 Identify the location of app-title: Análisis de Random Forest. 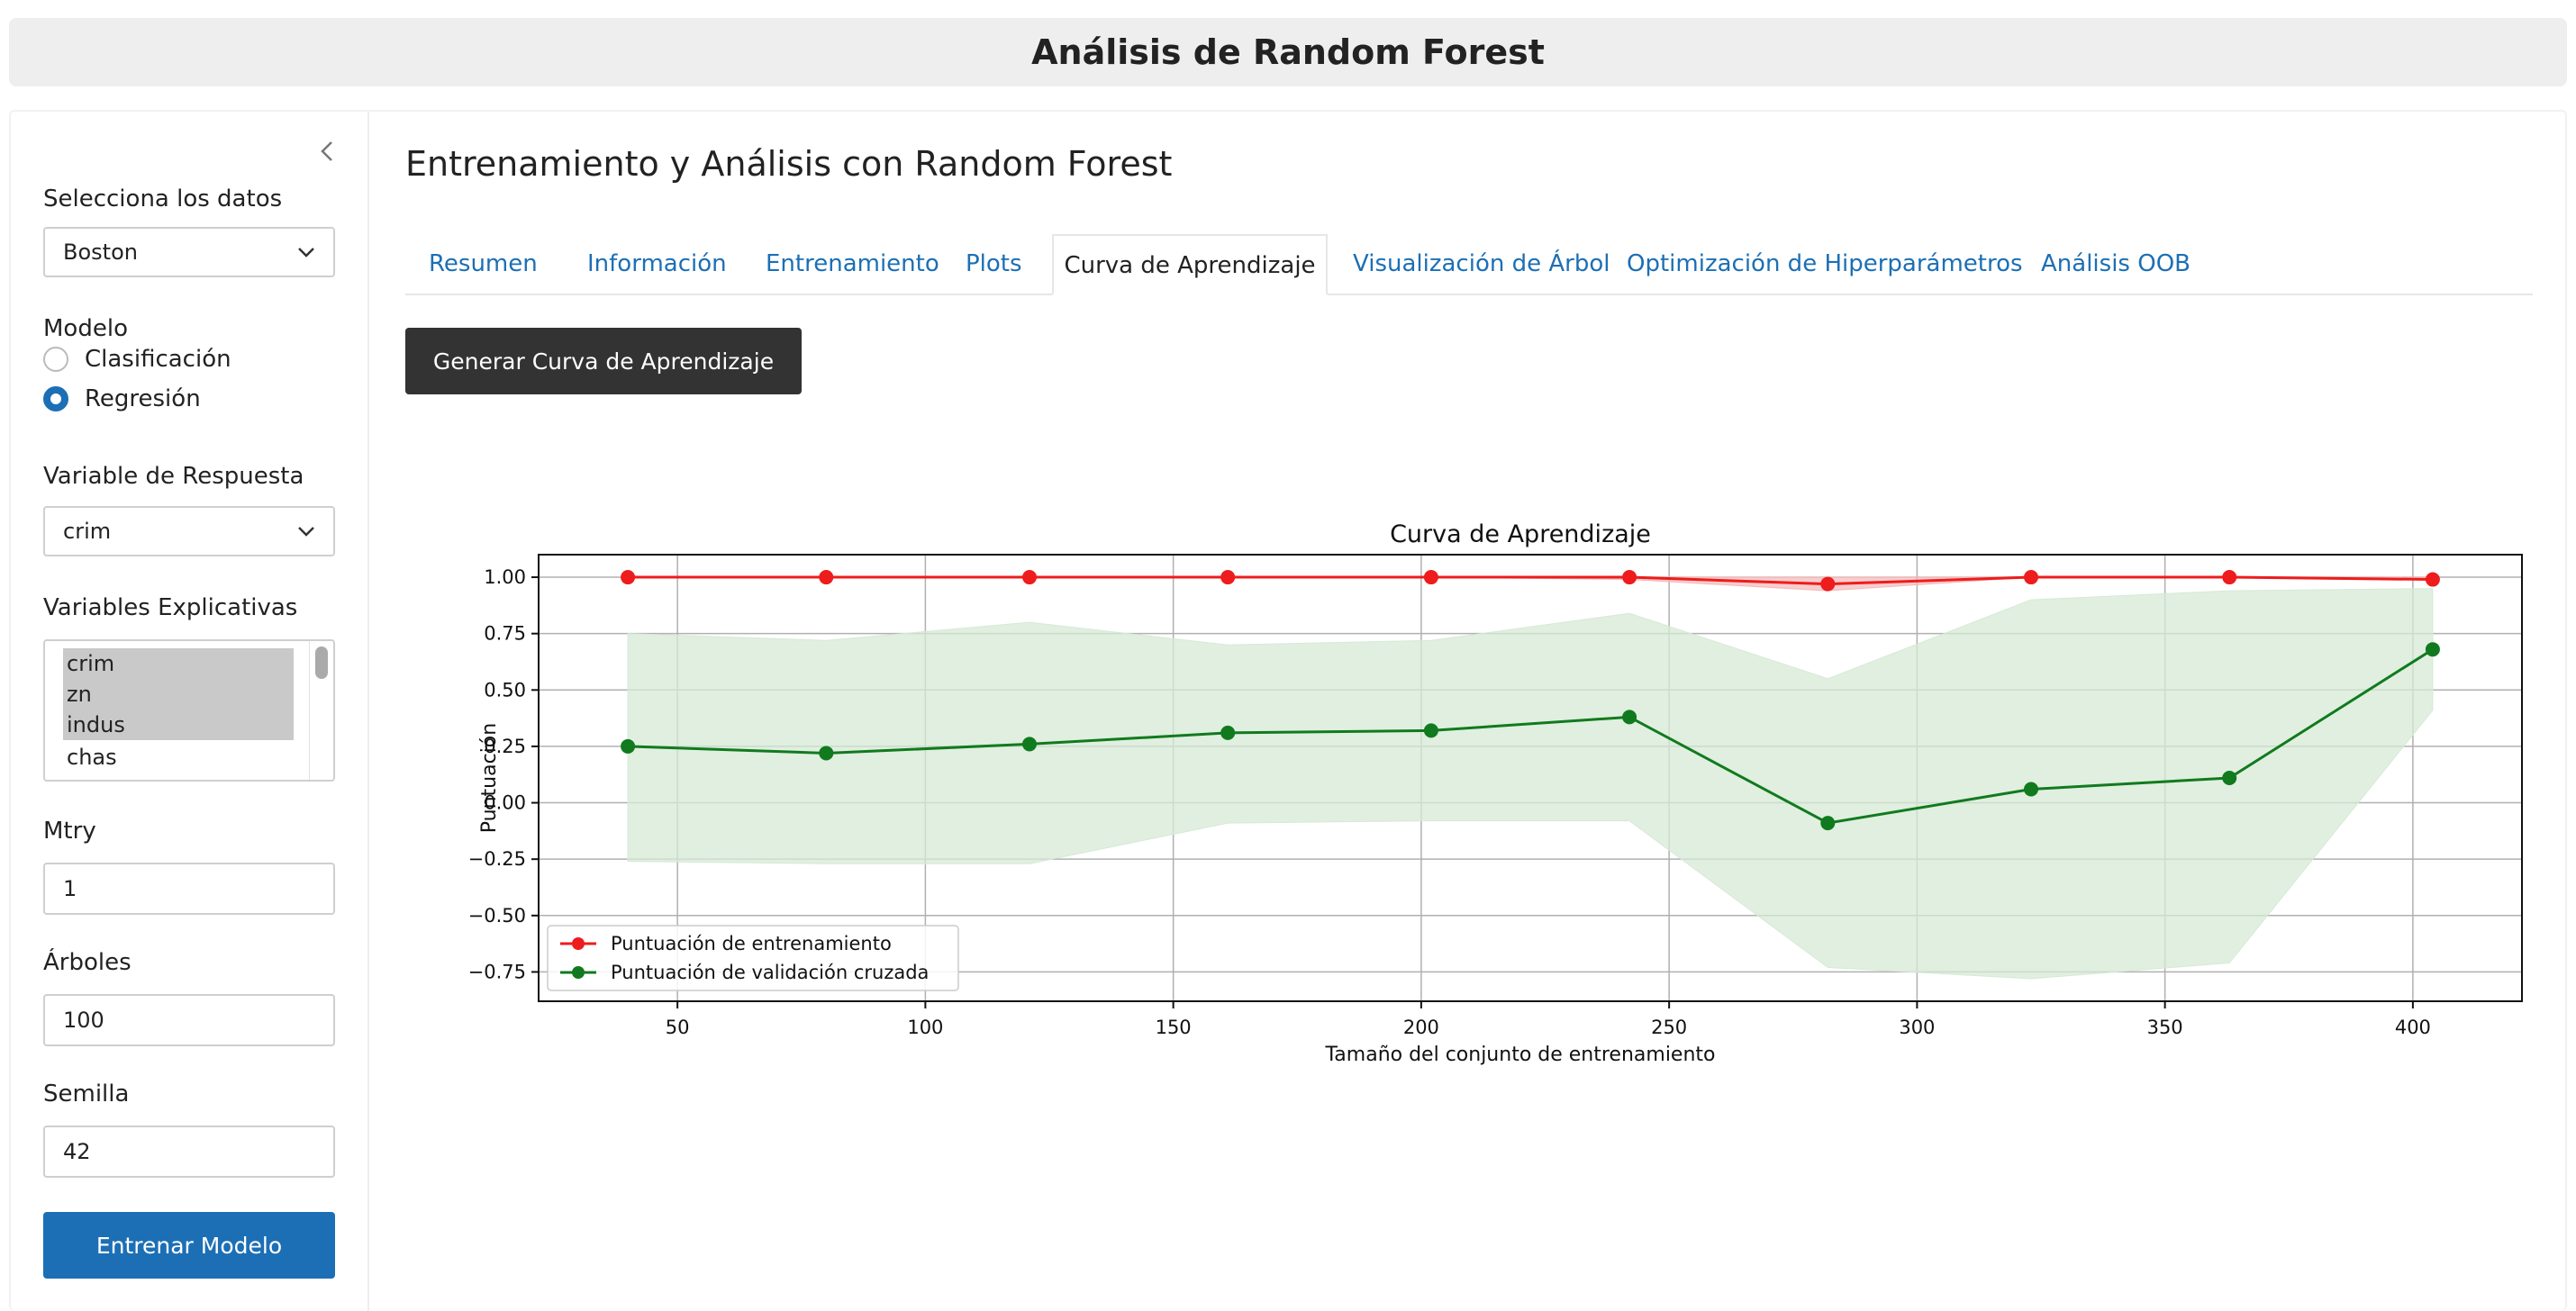
(1288, 52).